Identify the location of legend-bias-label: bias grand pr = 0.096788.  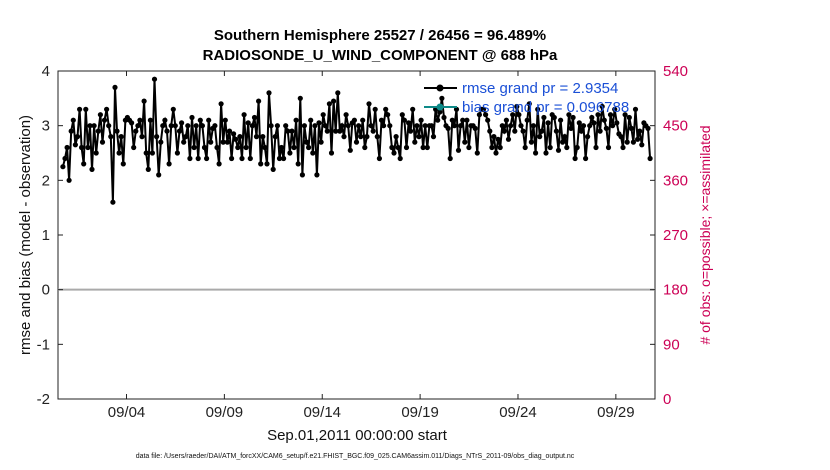
(545, 107).